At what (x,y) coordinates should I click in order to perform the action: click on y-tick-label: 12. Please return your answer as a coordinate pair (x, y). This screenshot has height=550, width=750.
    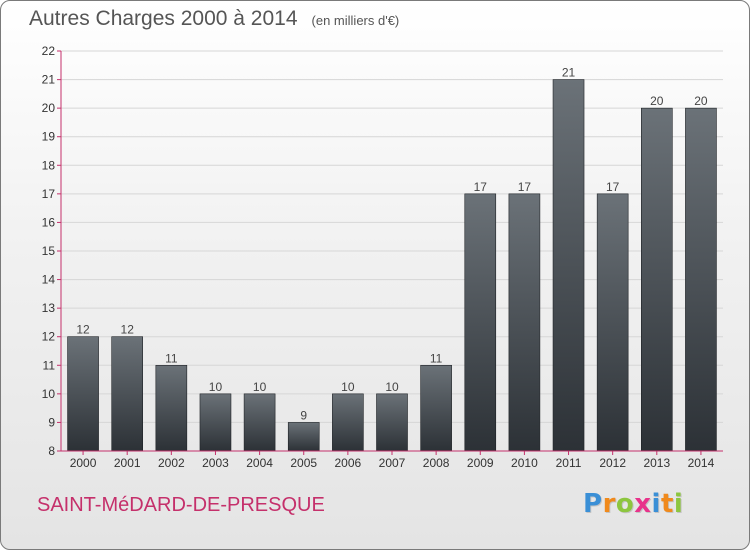
    Looking at the image, I should click on (49, 337).